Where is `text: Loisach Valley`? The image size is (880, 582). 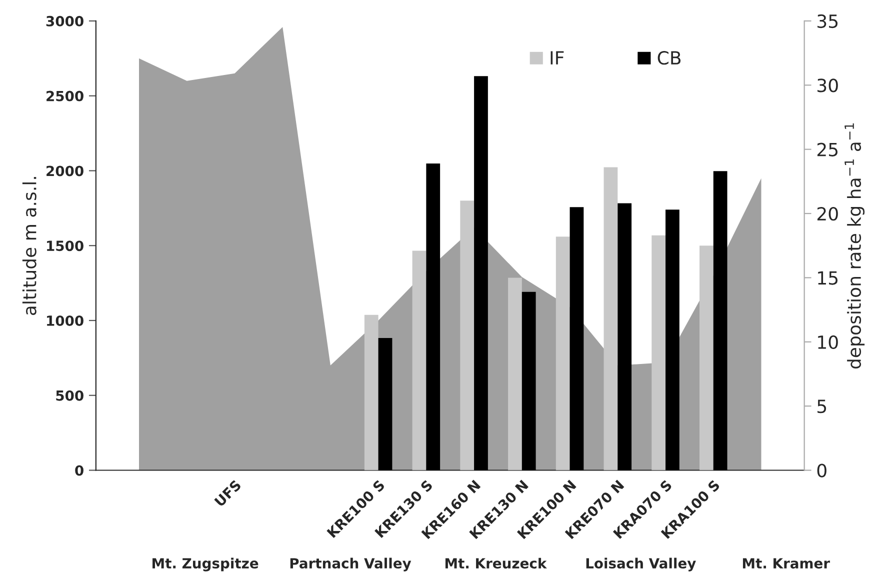 text: Loisach Valley is located at coordinates (641, 565).